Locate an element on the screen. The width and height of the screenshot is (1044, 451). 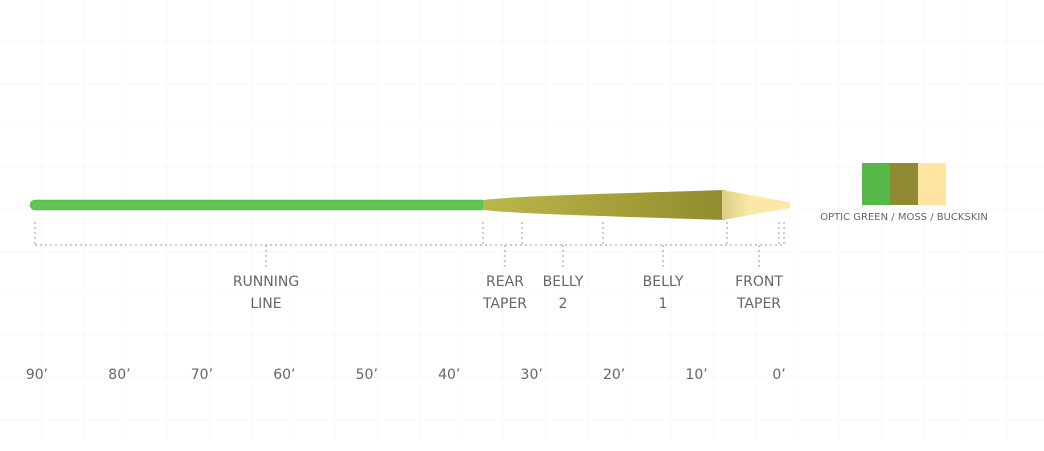
section-label: REAR is located at coordinates (505, 282).